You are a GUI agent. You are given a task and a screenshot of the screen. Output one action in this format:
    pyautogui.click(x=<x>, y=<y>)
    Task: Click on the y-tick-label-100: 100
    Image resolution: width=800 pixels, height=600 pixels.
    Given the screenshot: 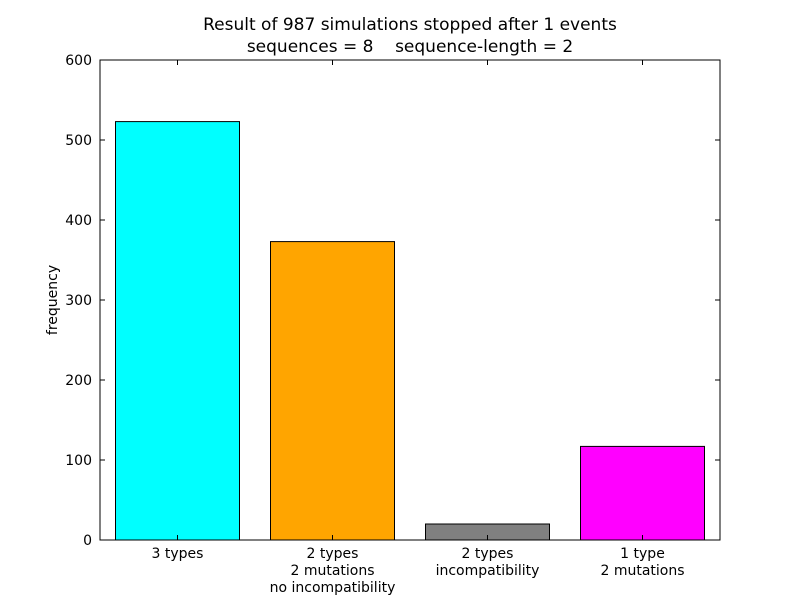 What is the action you would take?
    pyautogui.click(x=78, y=461)
    